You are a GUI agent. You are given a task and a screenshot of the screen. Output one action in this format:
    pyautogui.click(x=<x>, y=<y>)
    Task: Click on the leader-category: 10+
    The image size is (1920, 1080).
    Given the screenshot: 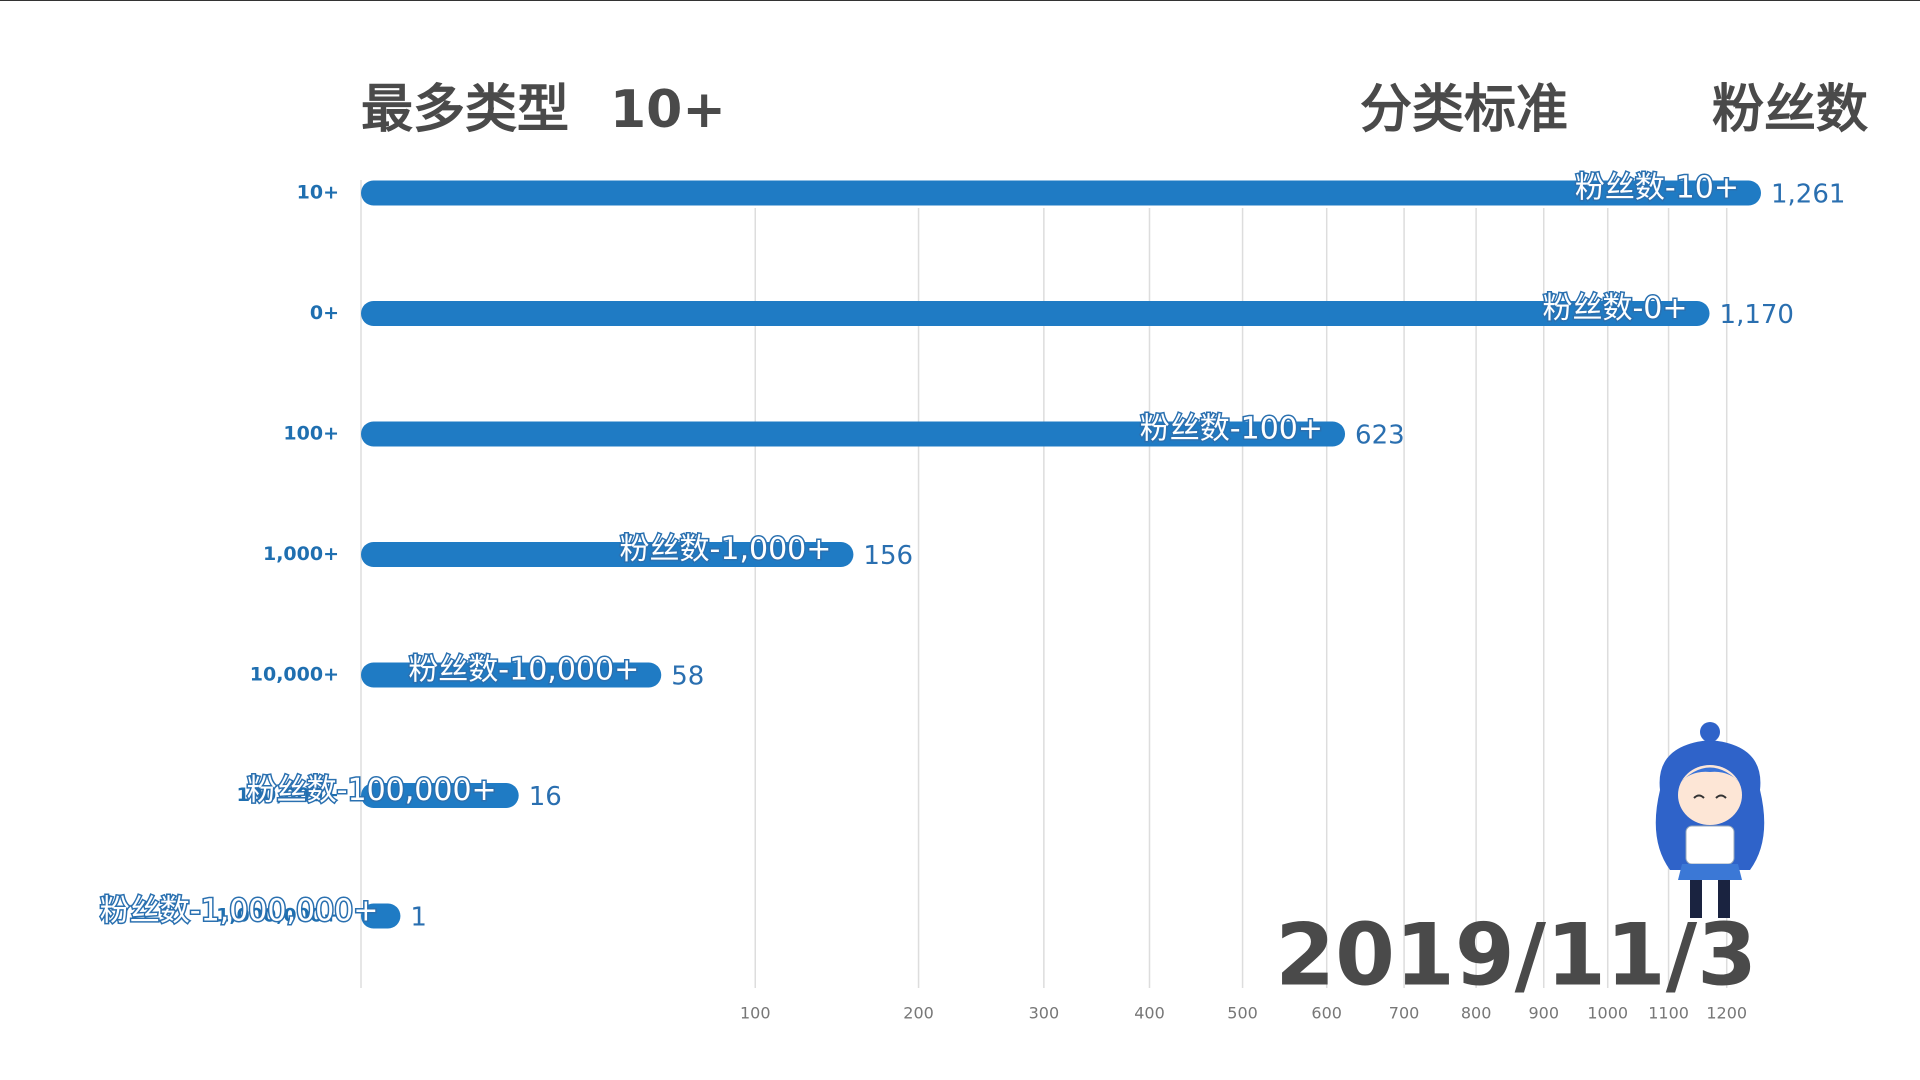 What is the action you would take?
    pyautogui.click(x=668, y=110)
    